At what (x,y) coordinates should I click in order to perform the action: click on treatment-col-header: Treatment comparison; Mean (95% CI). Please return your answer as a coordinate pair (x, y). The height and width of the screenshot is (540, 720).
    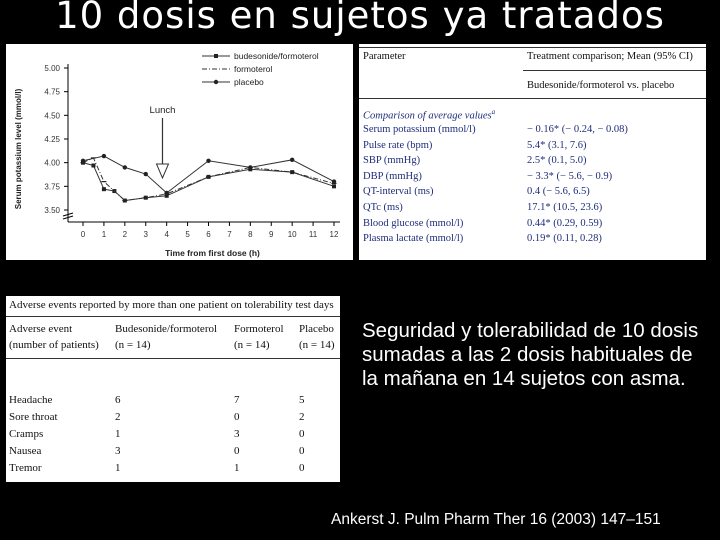
    Looking at the image, I should click on (610, 56).